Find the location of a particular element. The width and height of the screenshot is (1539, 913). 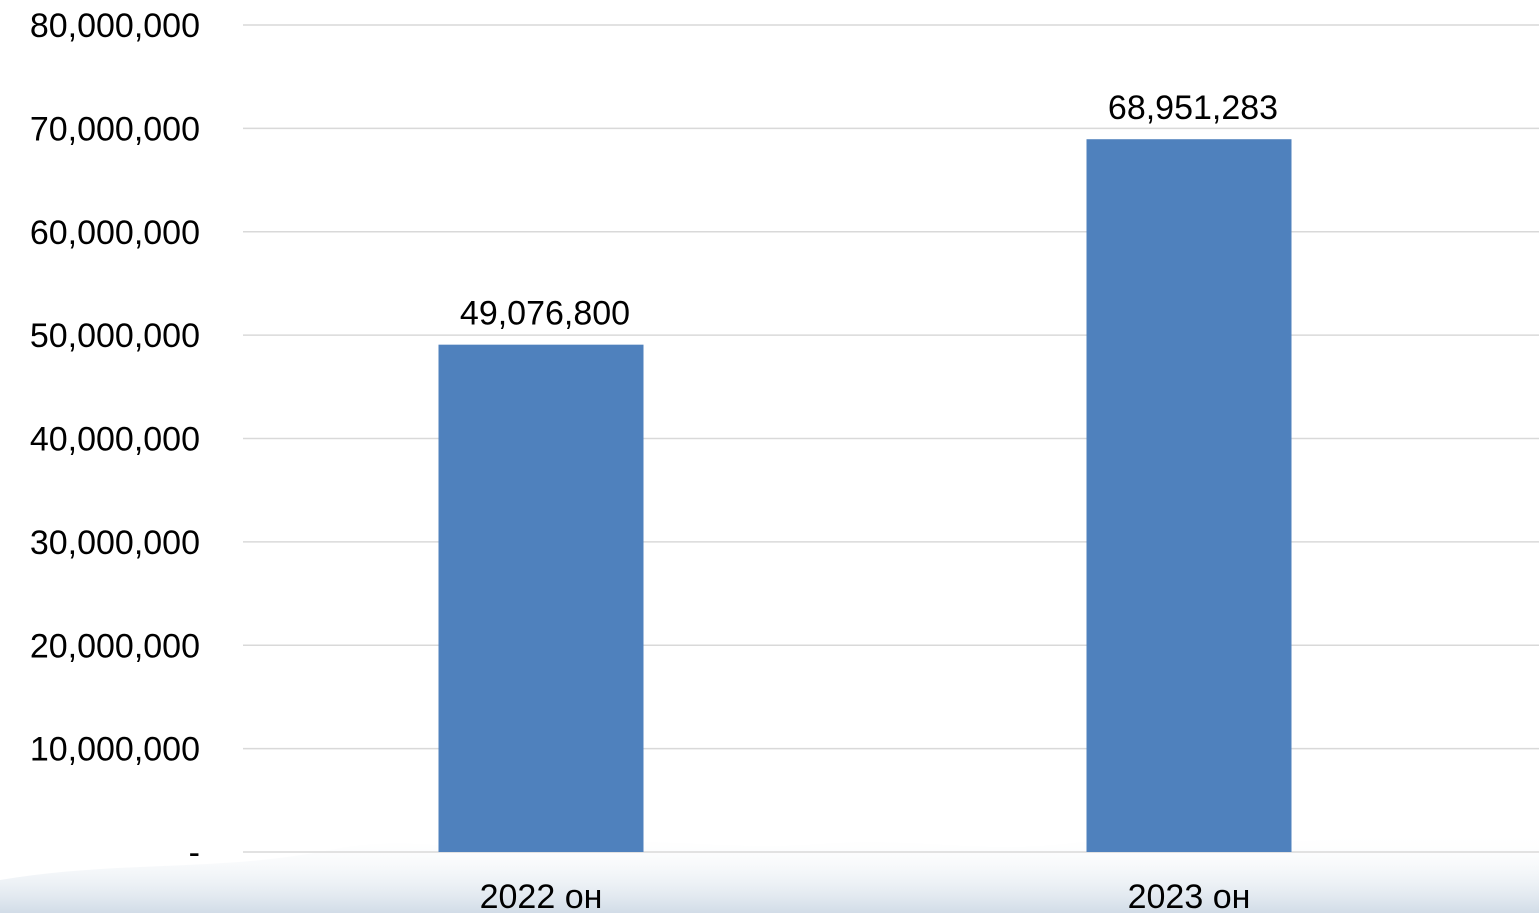

y-tick-label: 40,000,000 is located at coordinates (115, 440).